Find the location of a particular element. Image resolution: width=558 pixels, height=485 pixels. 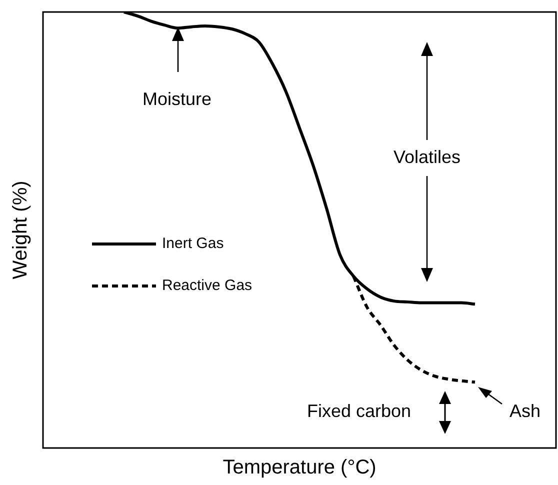

legend-label: Reactive Gas is located at coordinates (207, 285).